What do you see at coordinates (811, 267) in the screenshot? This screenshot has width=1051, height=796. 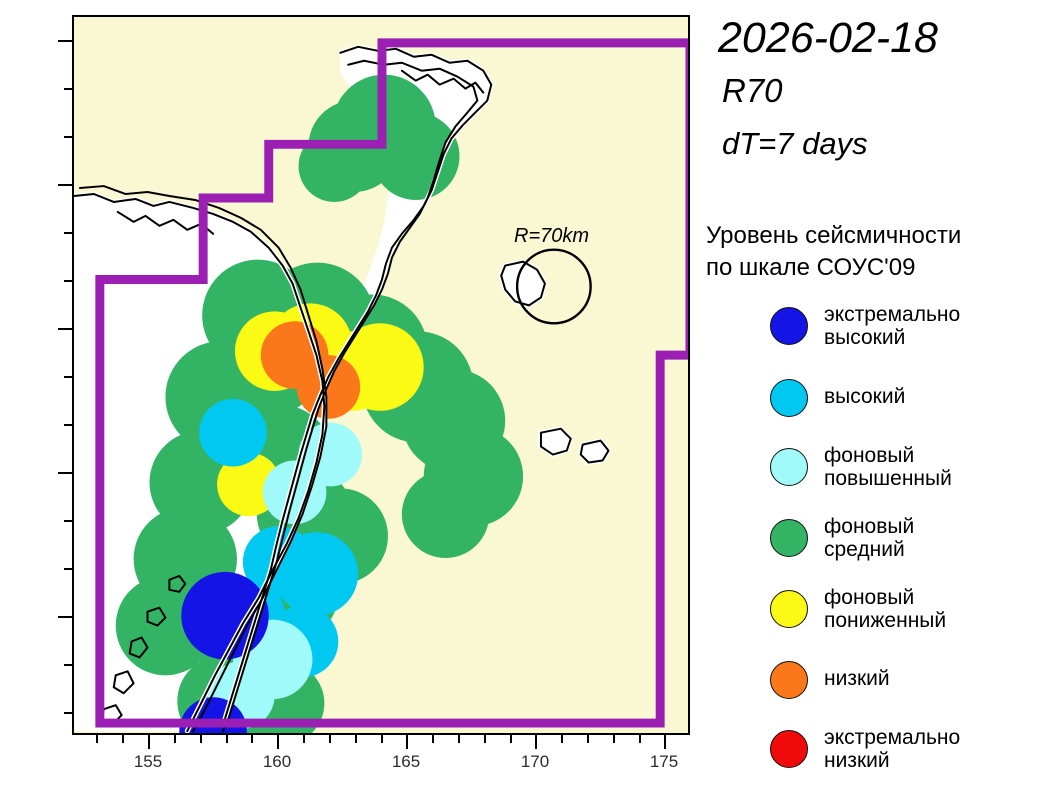 I see `legend-title-line2: по шкале СОУС'09` at bounding box center [811, 267].